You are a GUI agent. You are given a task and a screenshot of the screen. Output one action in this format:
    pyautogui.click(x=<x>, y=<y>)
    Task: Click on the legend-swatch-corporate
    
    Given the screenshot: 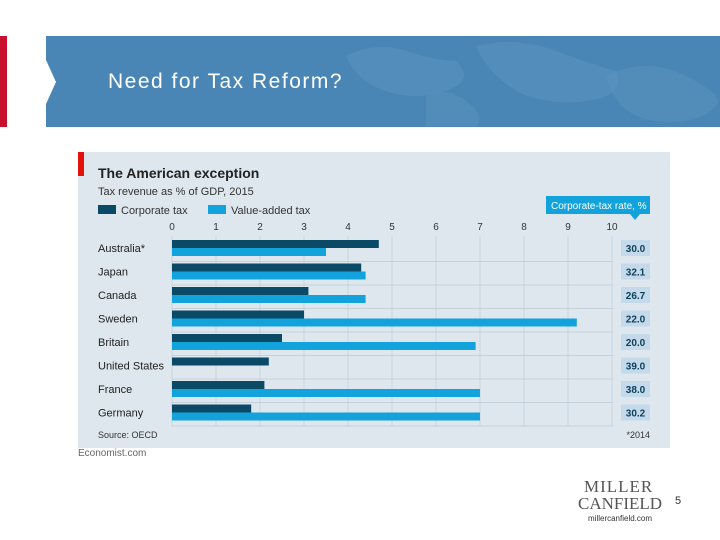 What is the action you would take?
    pyautogui.click(x=107, y=209)
    